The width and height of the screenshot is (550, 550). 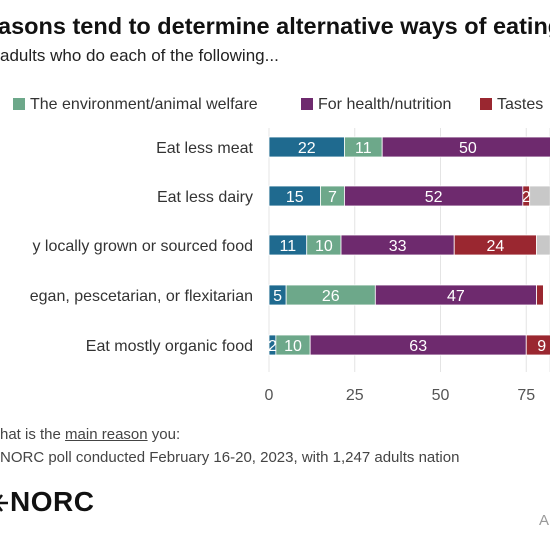 I want to click on data-label: 33, so click(x=398, y=246).